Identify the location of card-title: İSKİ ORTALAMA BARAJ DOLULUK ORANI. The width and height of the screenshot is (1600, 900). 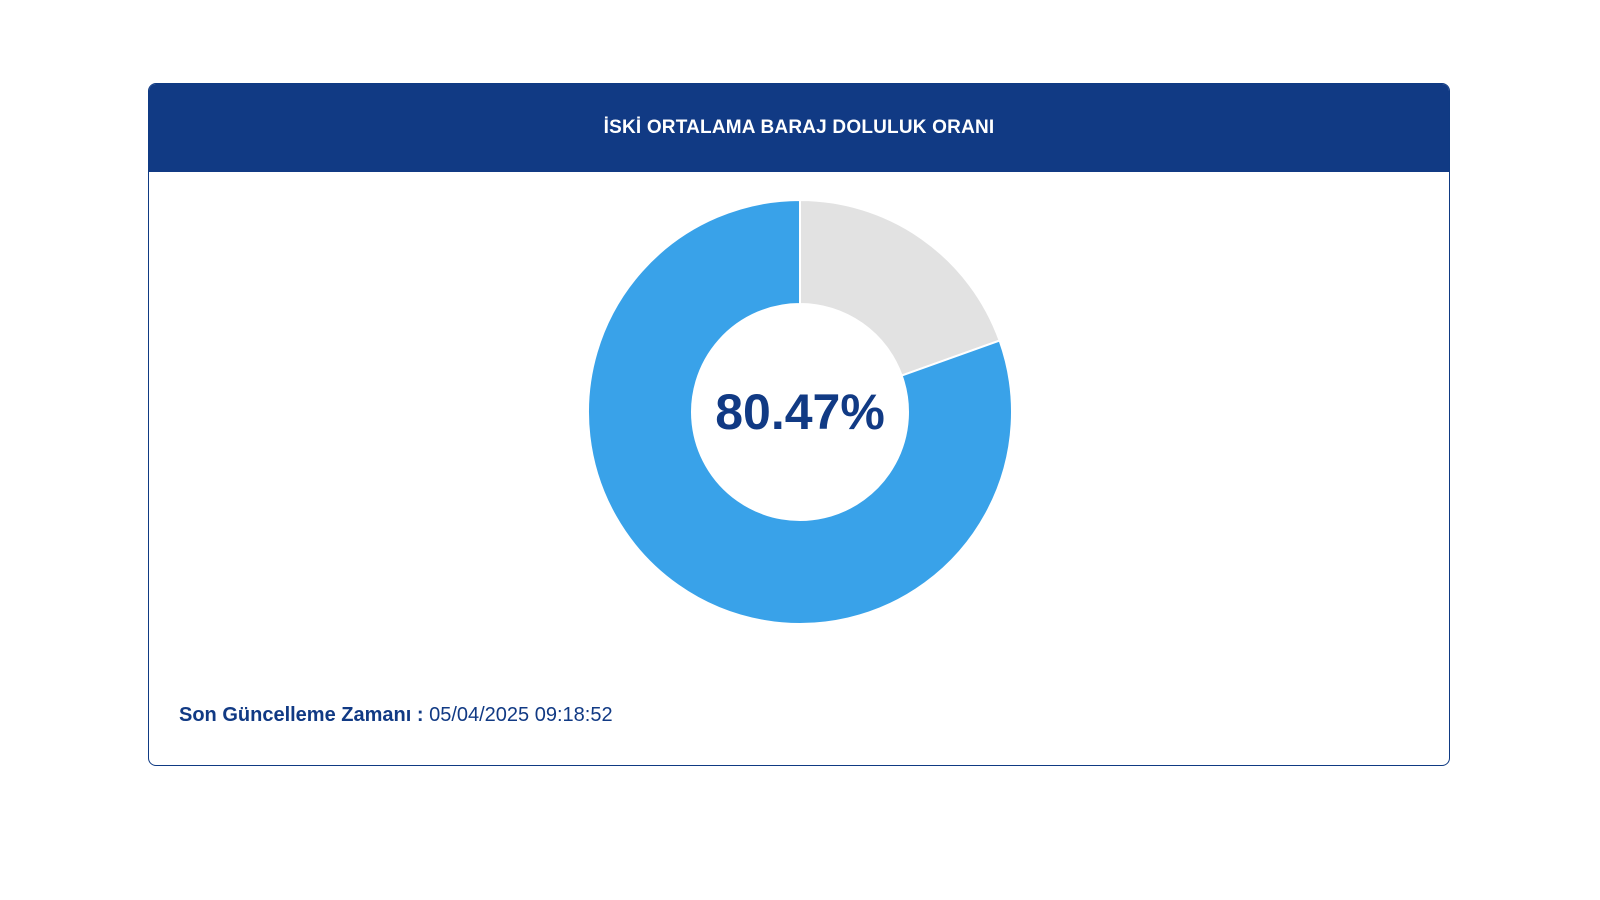
(799, 127).